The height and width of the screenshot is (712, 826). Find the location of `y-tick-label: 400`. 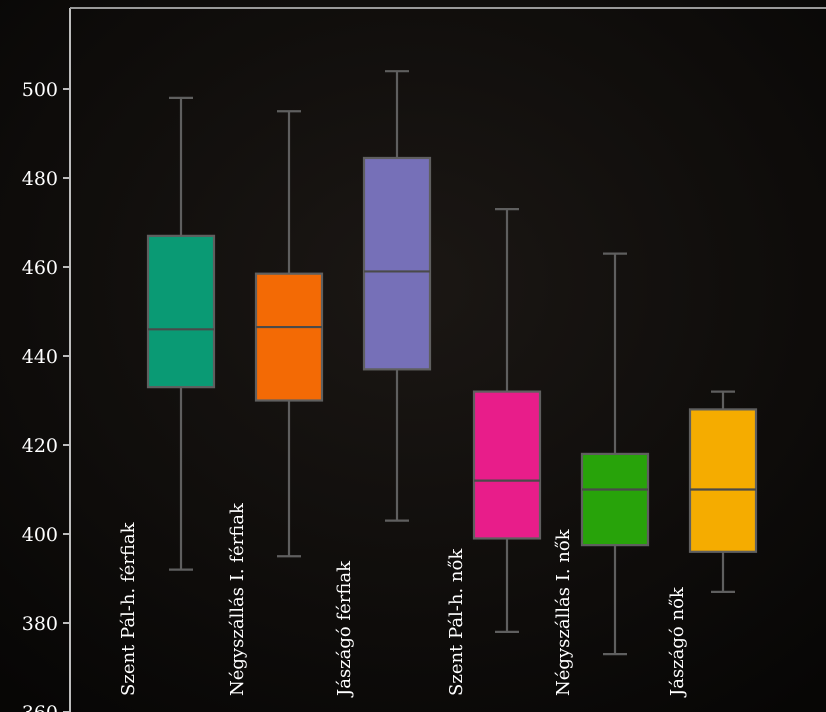

y-tick-label: 400 is located at coordinates (40, 535).